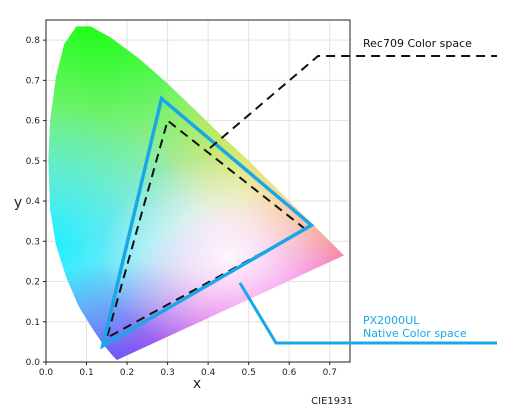 This screenshot has height=414, width=510. Describe the element at coordinates (188, 370) in the screenshot. I see `x-tick-labels: 0.0 0.1 0.2 0.3 0.4 0.5 0.6 0.7` at that location.